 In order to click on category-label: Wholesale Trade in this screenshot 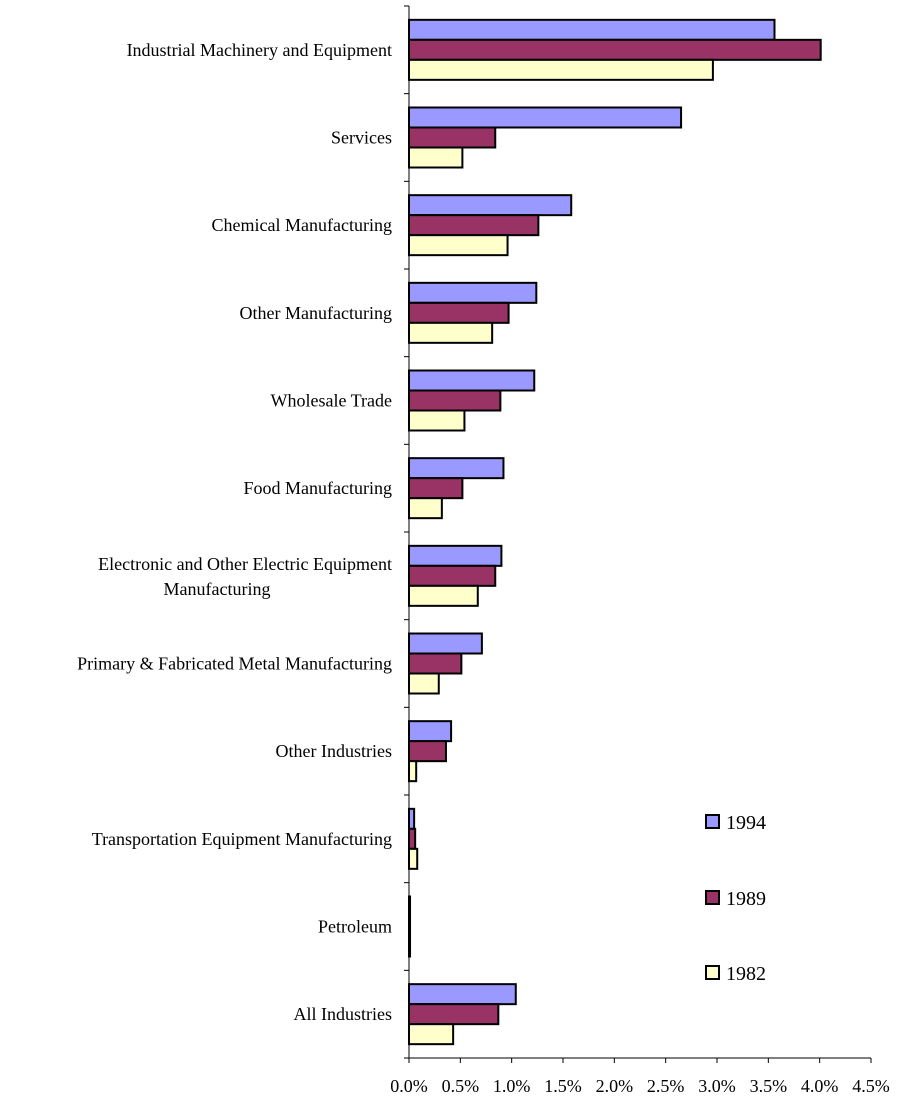, I will do `click(331, 401)`.